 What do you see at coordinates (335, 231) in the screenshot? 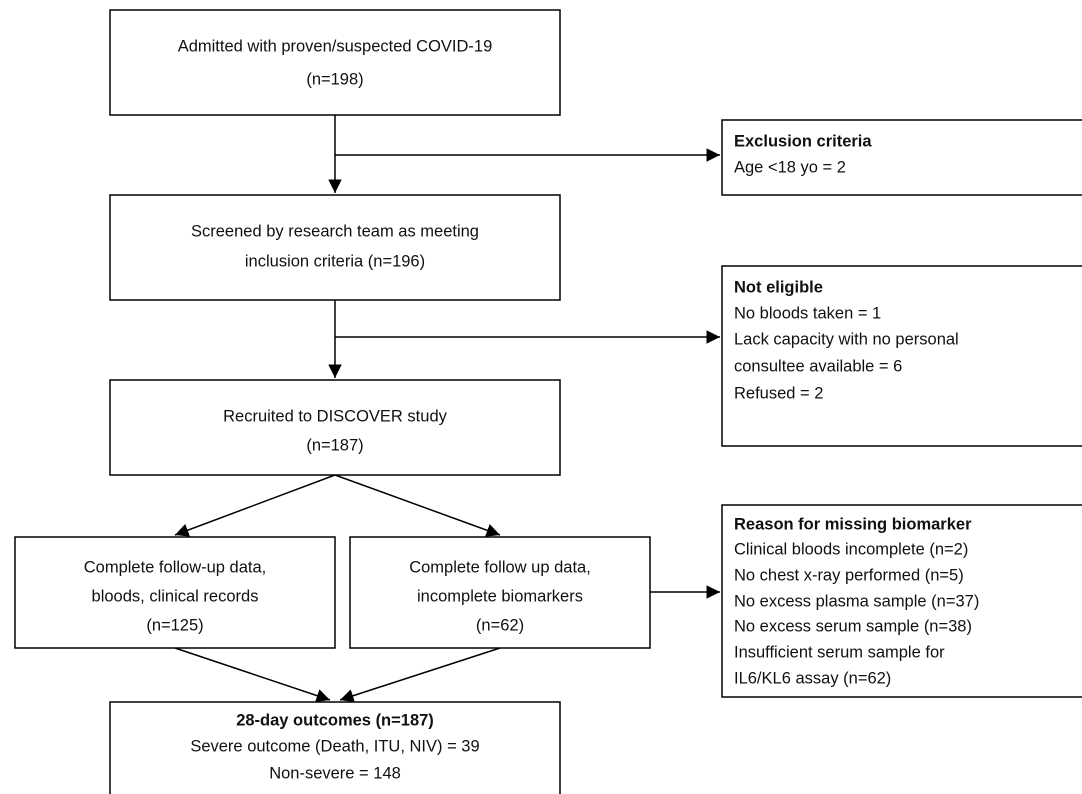
I see `node-text: Screened by research team as meeting` at bounding box center [335, 231].